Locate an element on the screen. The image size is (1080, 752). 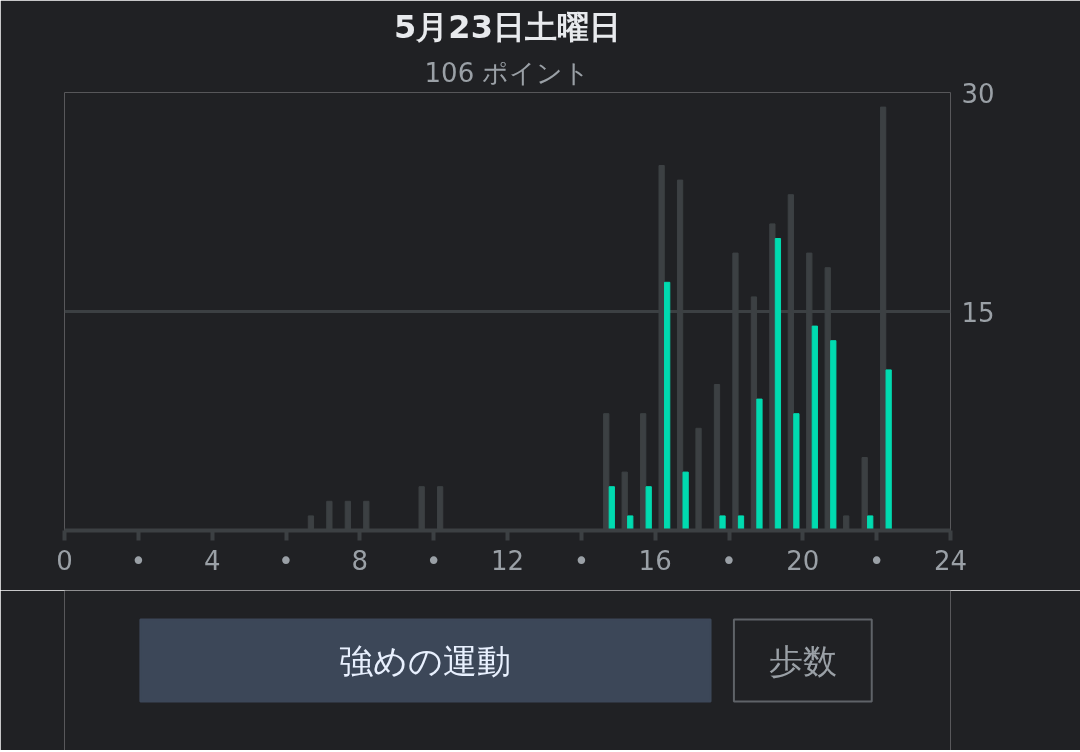
y-tick-label: 15 is located at coordinates (978, 312).